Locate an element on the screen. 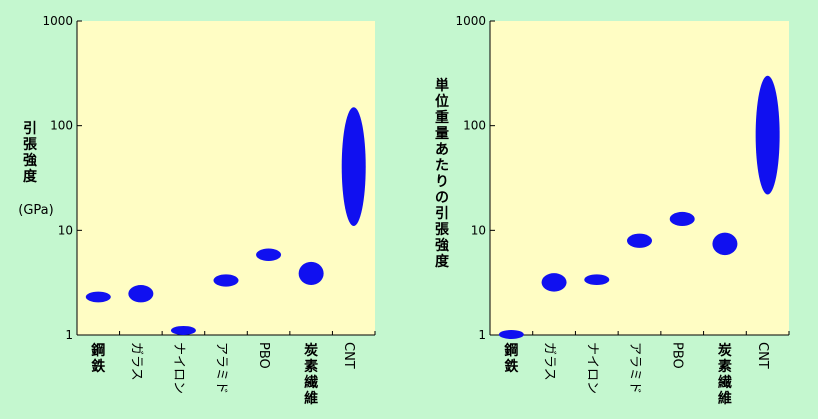 This screenshot has width=818, height=419. y-axis-label: 単位重量あたりの引張強度 is located at coordinates (442, 173).